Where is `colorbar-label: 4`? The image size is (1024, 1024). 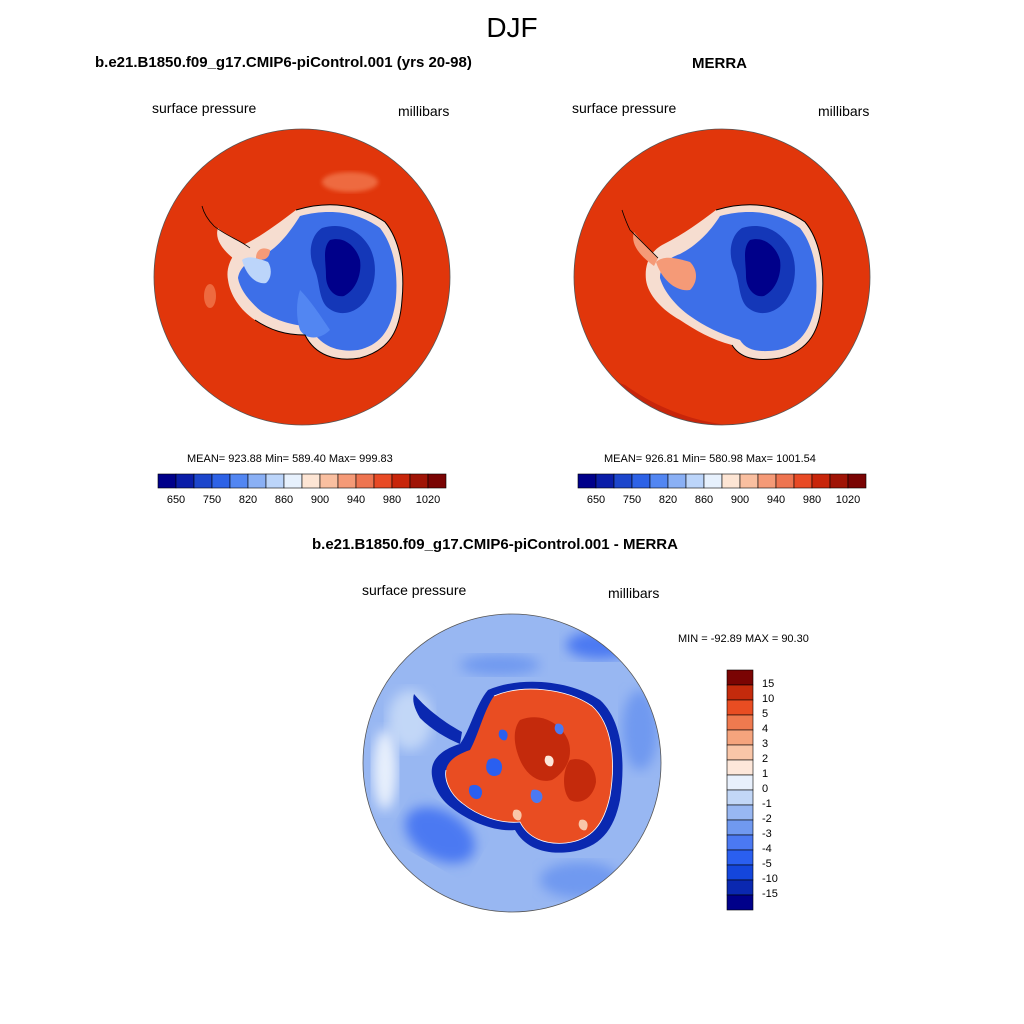 colorbar-label: 4 is located at coordinates (765, 729).